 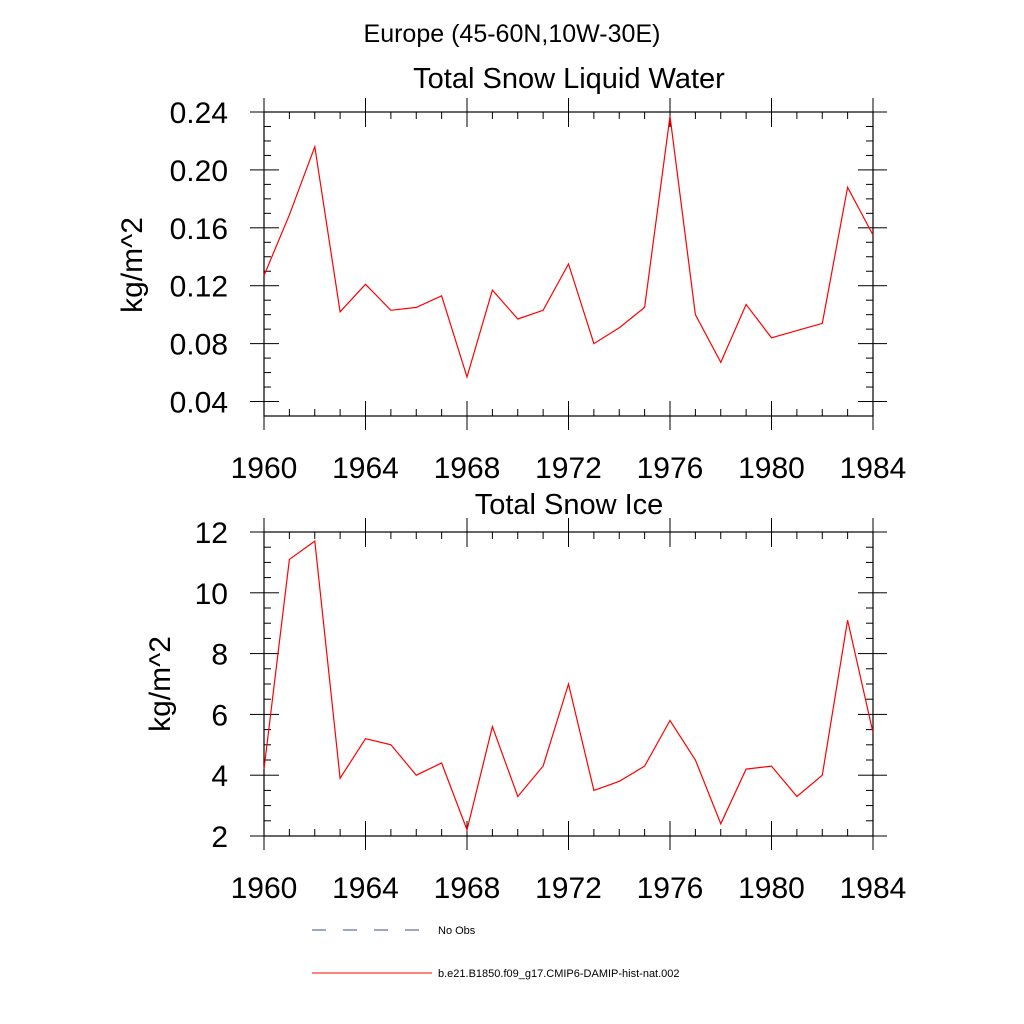 I want to click on legend-label-no-obs: No Obs, so click(x=457, y=931).